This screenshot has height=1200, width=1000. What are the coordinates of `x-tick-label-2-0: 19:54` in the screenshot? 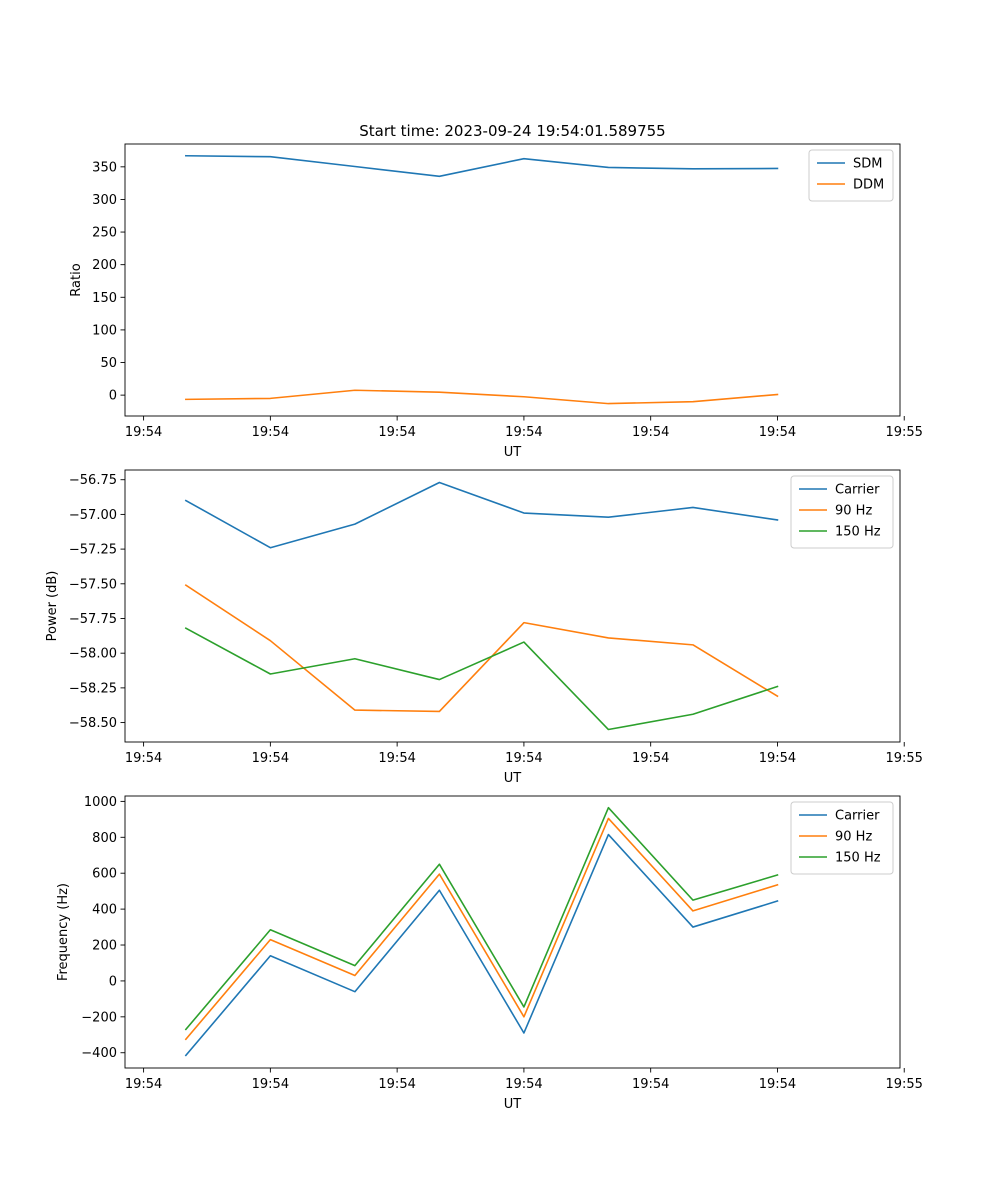 It's located at (143, 1084).